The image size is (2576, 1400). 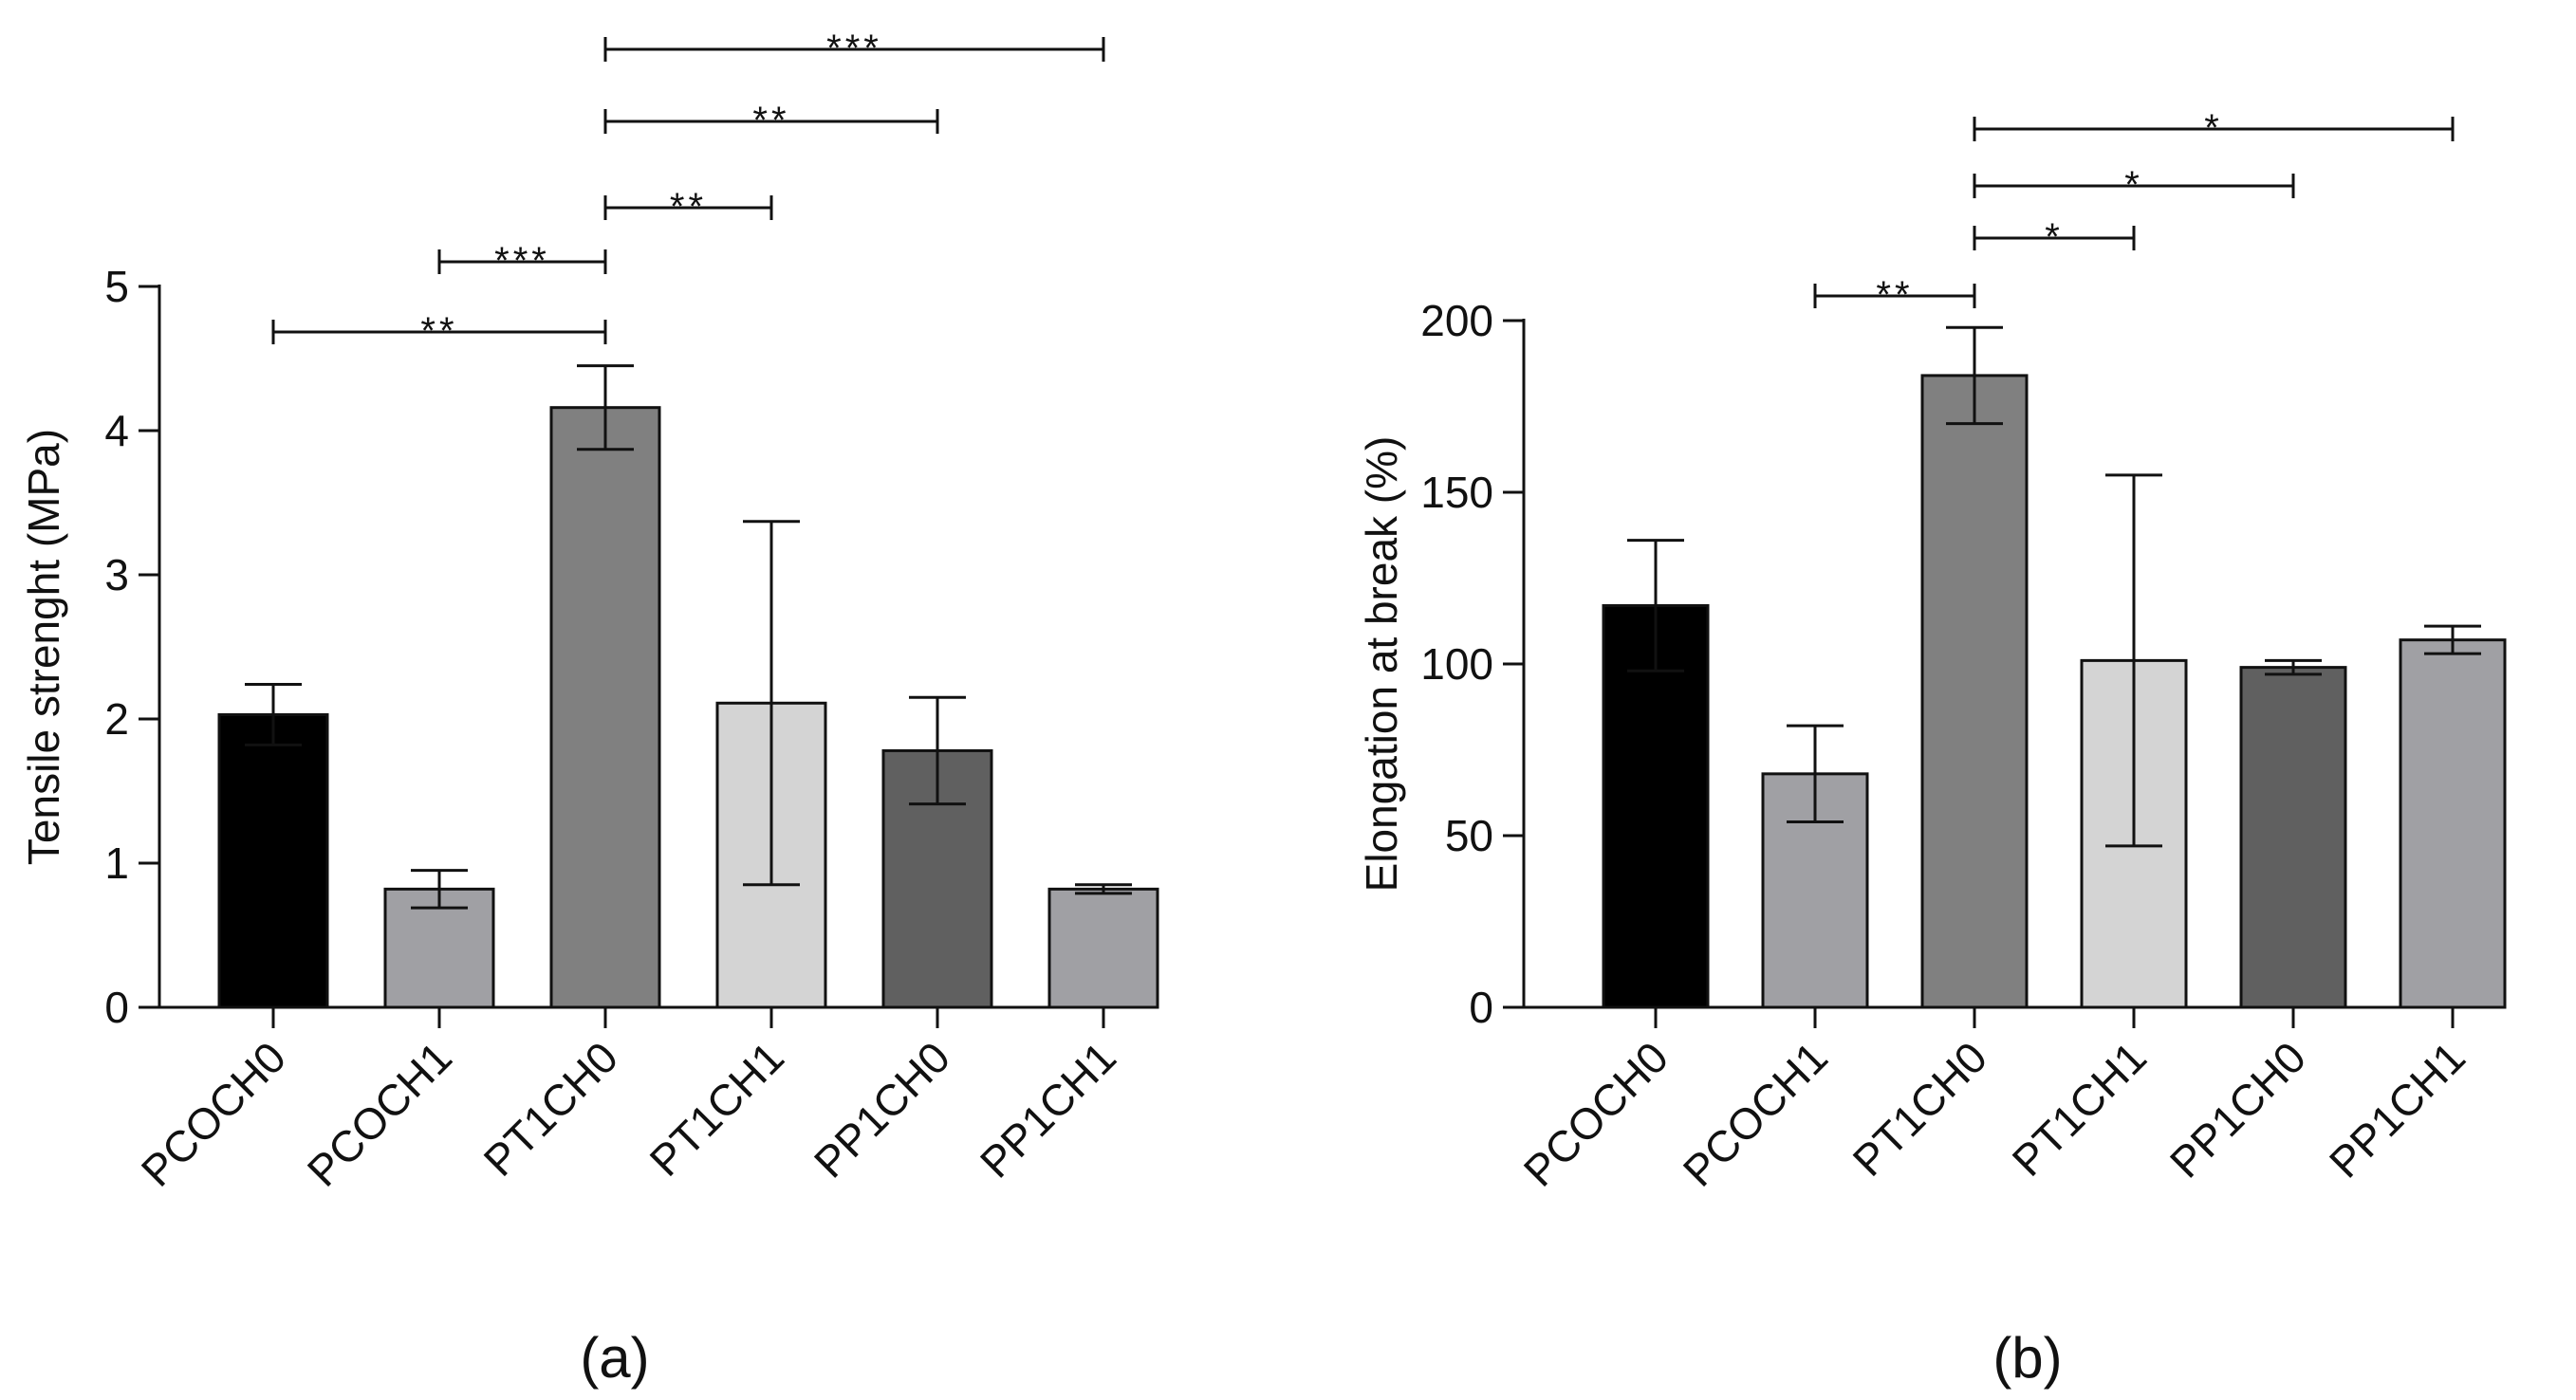 What do you see at coordinates (116, 430) in the screenshot?
I see `y-tick-label: 4` at bounding box center [116, 430].